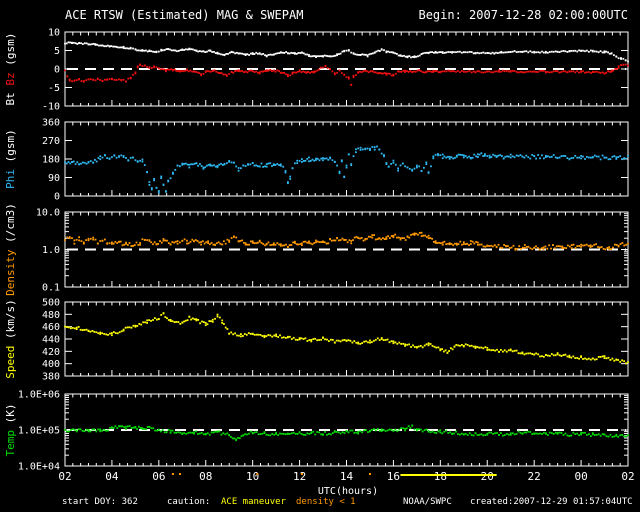  I want to click on x-tick-label: 10, so click(252, 476).